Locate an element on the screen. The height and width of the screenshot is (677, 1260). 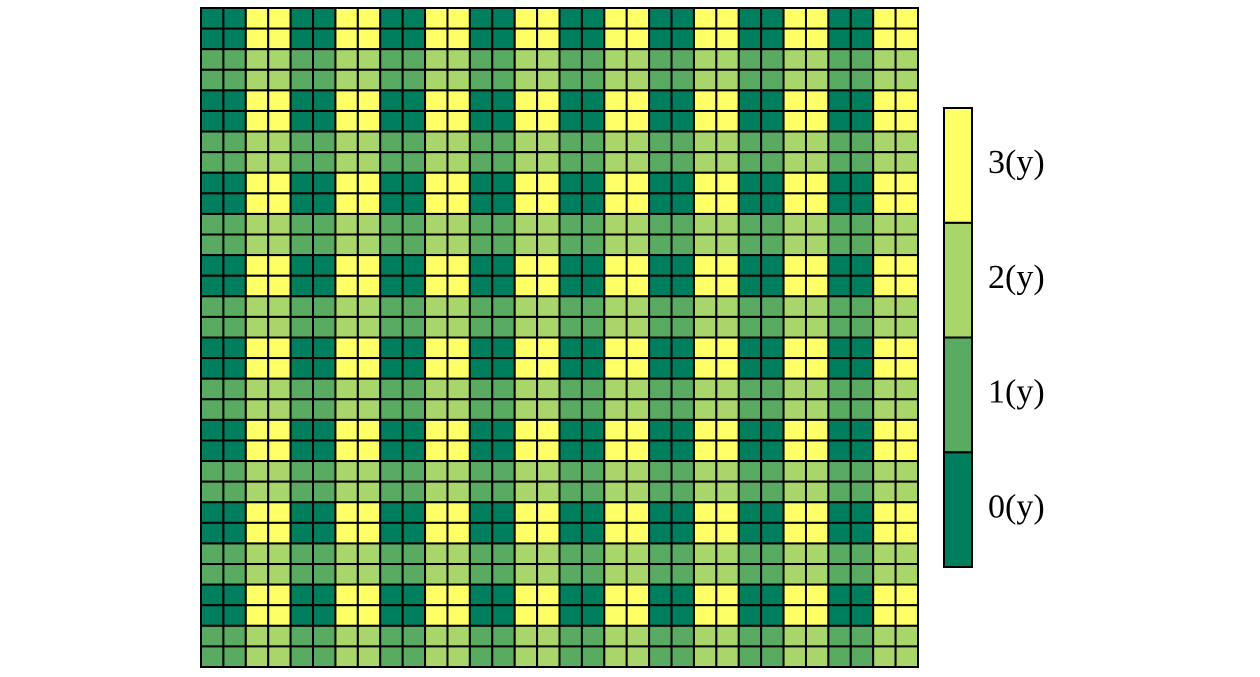
colorbar-label: 2(y) is located at coordinates (1016, 277).